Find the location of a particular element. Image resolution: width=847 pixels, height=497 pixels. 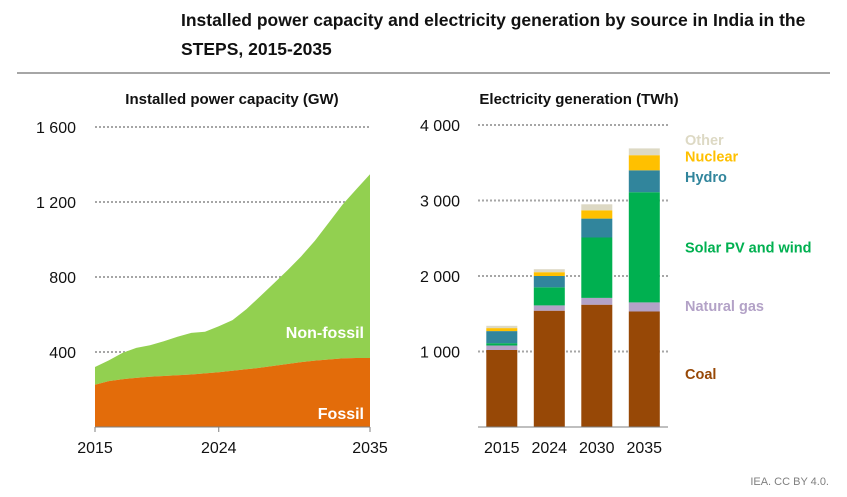

generation-x-tick-label: 2035 is located at coordinates (644, 448).